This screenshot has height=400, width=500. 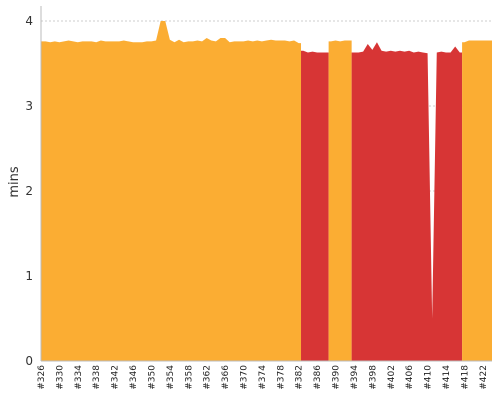 What do you see at coordinates (29, 361) in the screenshot?
I see `y-tick-label: 0` at bounding box center [29, 361].